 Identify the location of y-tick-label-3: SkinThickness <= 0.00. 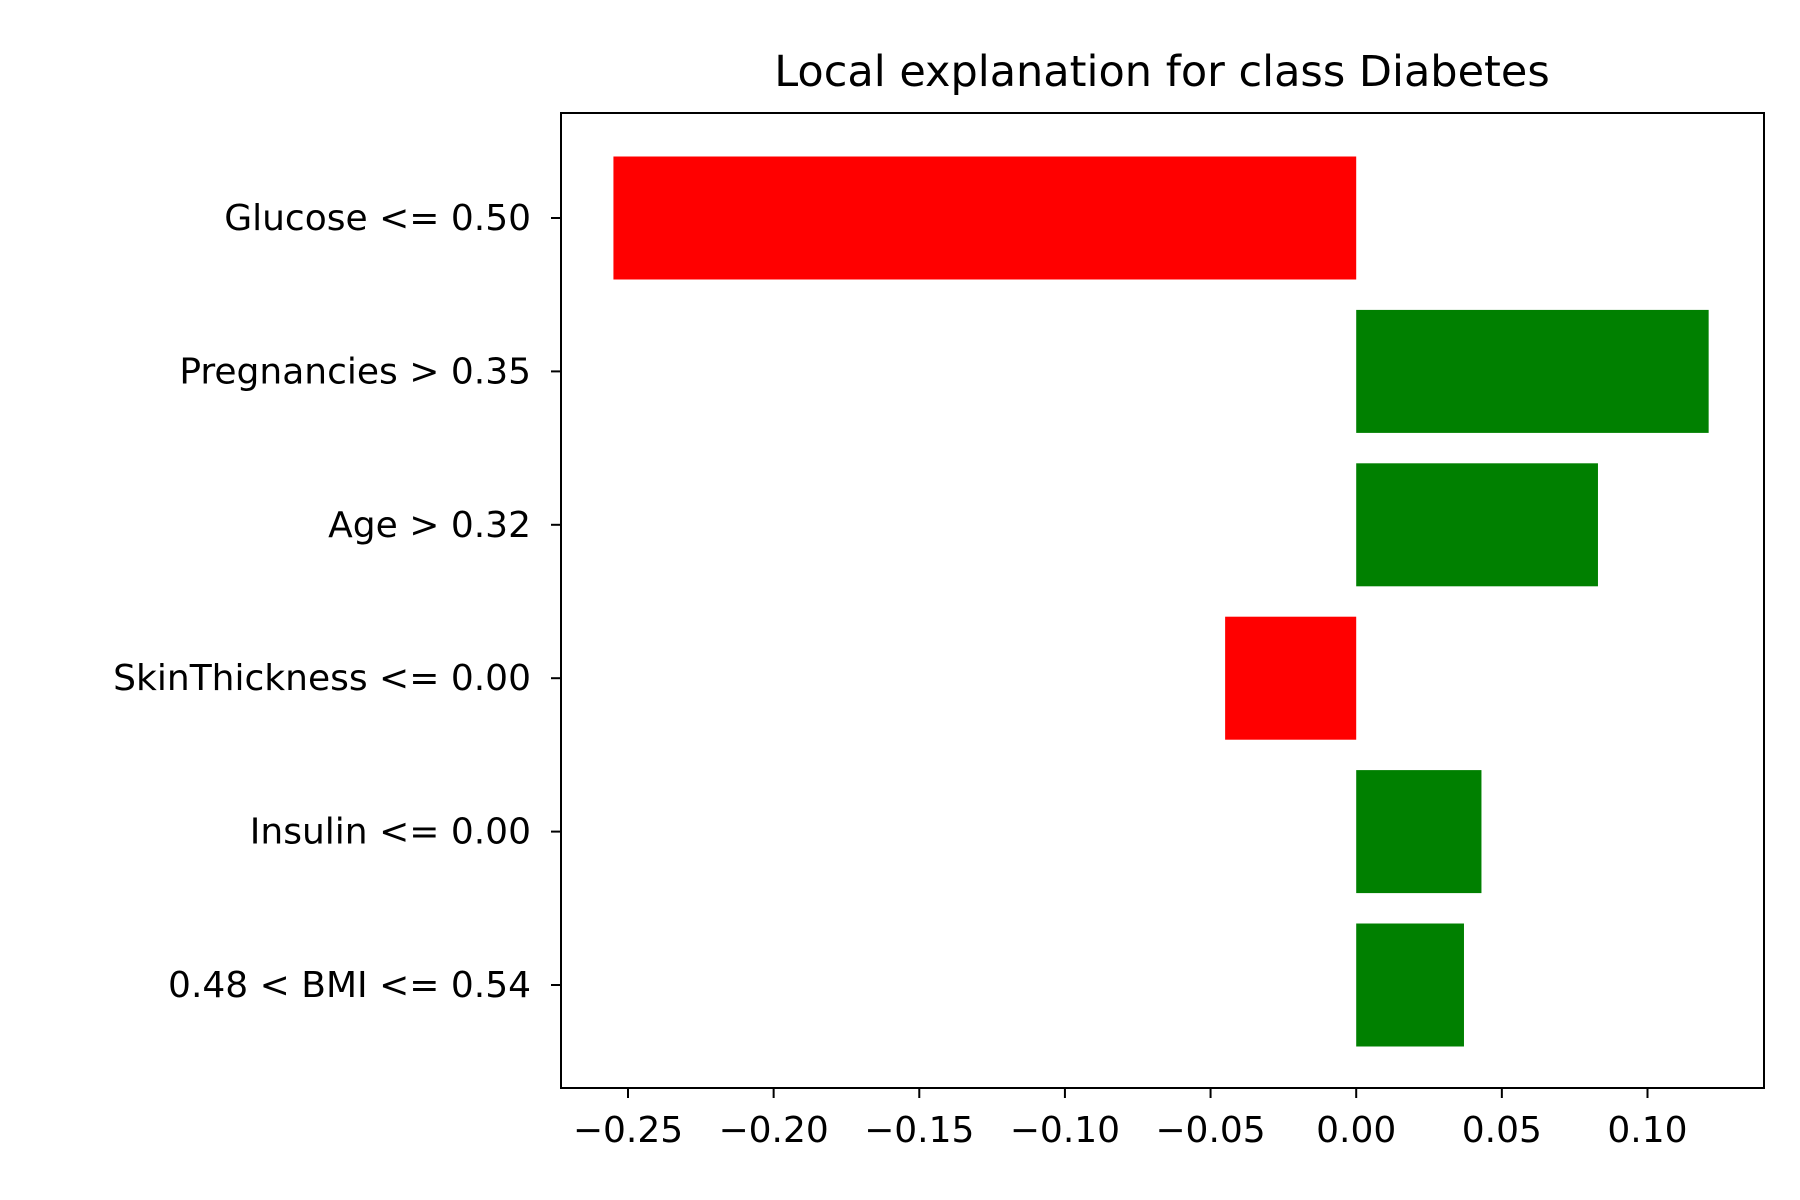
(322, 678).